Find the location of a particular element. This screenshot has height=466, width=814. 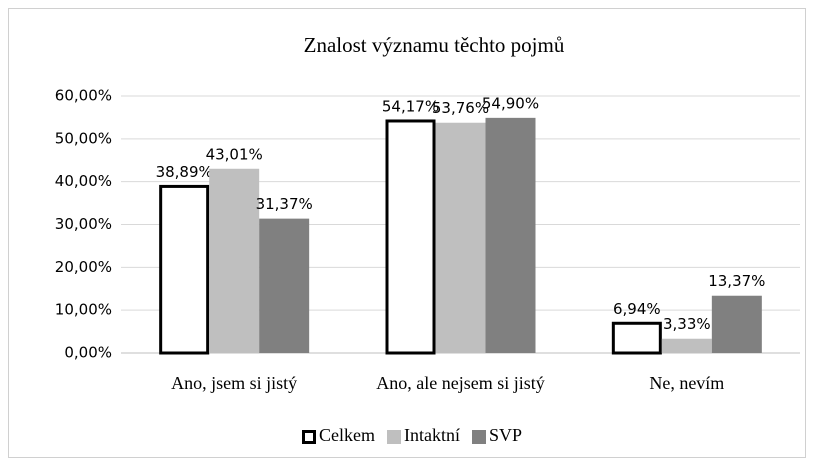

legend-label: Celkem is located at coordinates (347, 435).